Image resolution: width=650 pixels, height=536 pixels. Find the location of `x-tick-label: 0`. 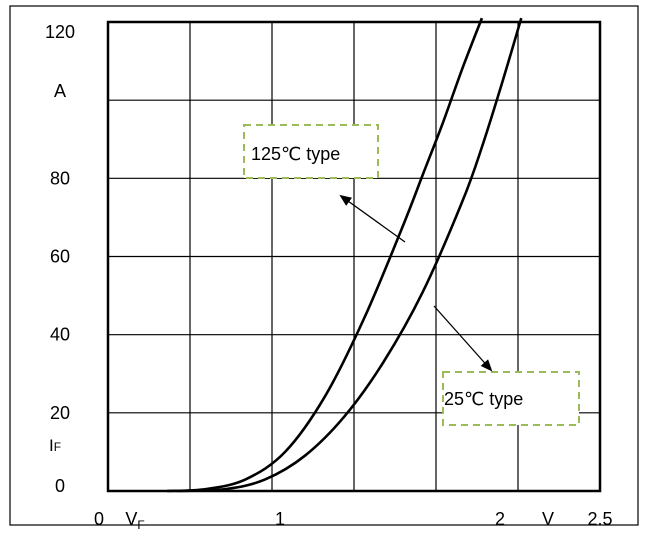

x-tick-label: 0 is located at coordinates (99, 519).